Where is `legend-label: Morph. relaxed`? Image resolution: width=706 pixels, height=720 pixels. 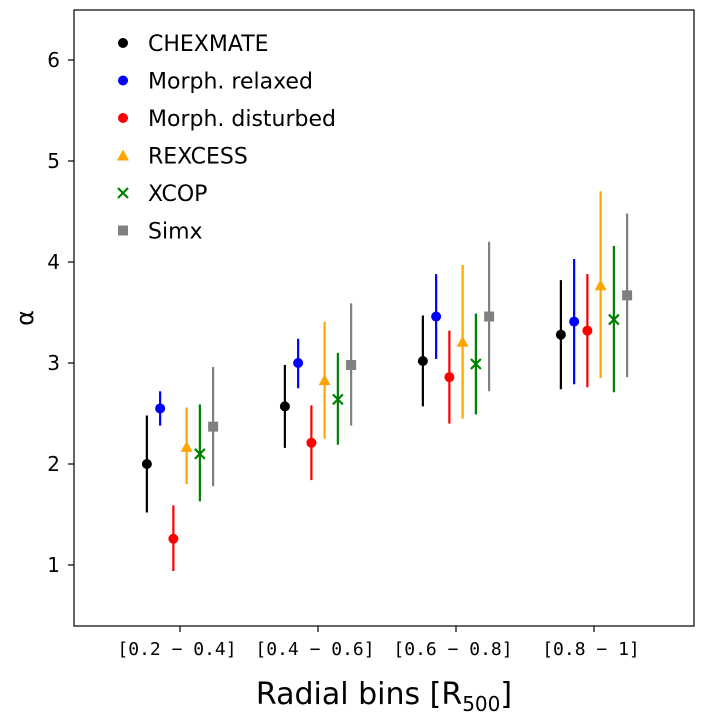
legend-label: Morph. relaxed is located at coordinates (230, 82).